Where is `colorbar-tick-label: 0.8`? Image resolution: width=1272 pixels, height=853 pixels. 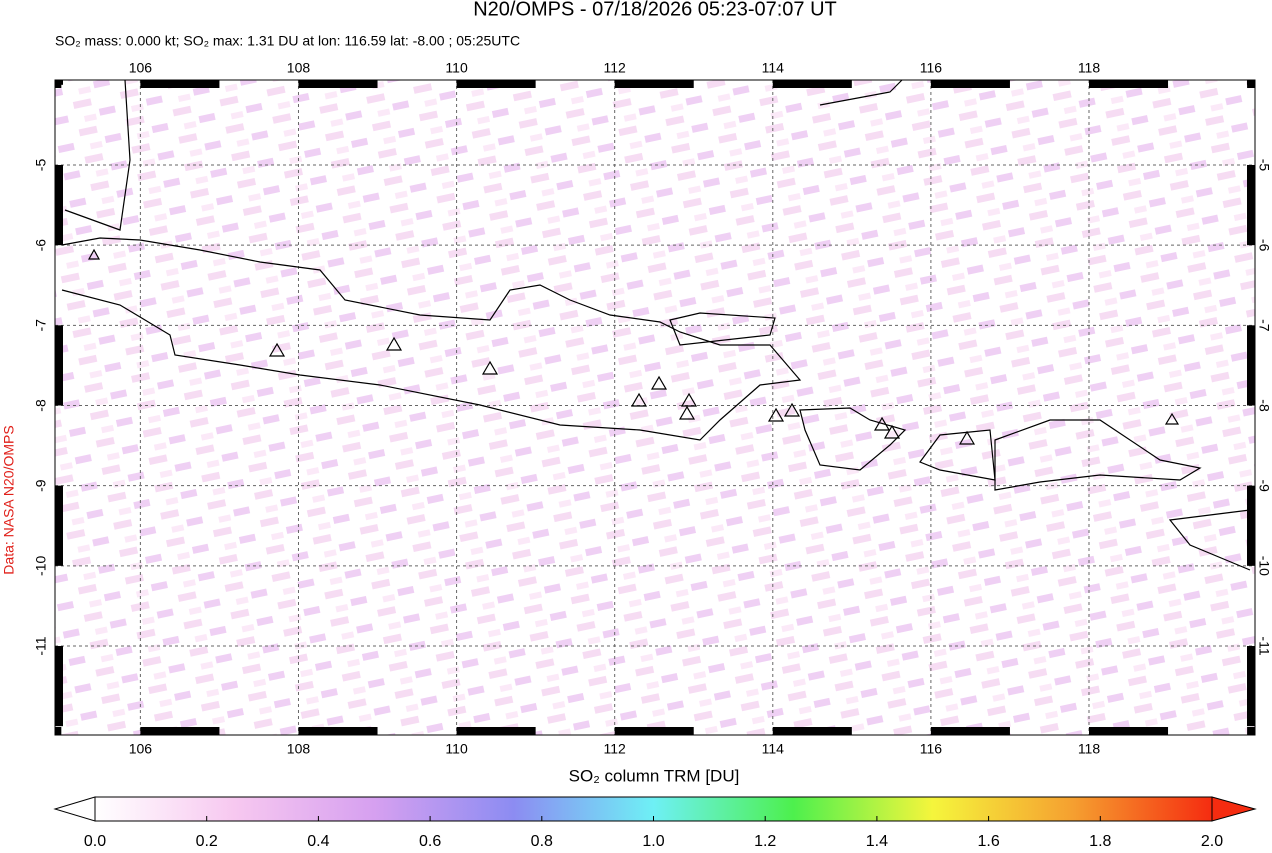 colorbar-tick-label: 0.8 is located at coordinates (542, 841).